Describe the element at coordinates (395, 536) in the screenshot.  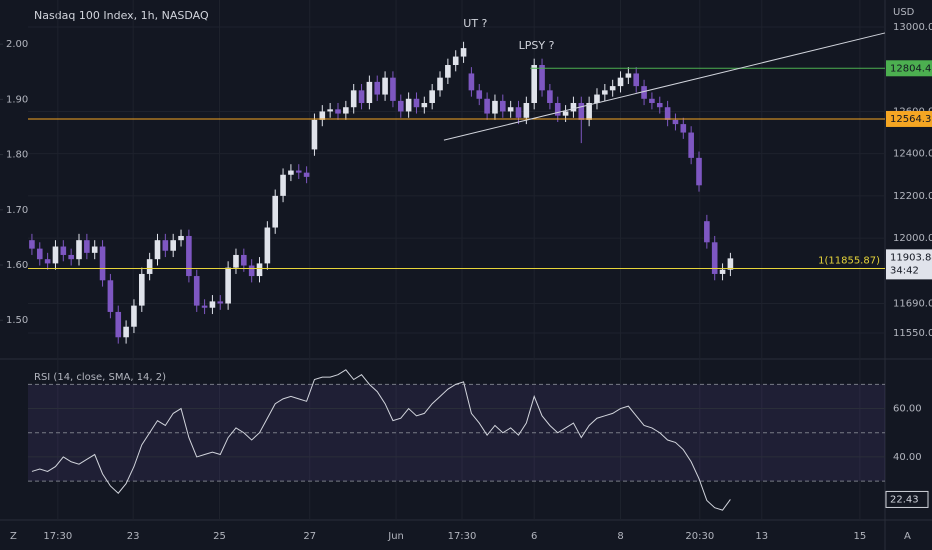
I see `x-tick-label: Jun` at that location.